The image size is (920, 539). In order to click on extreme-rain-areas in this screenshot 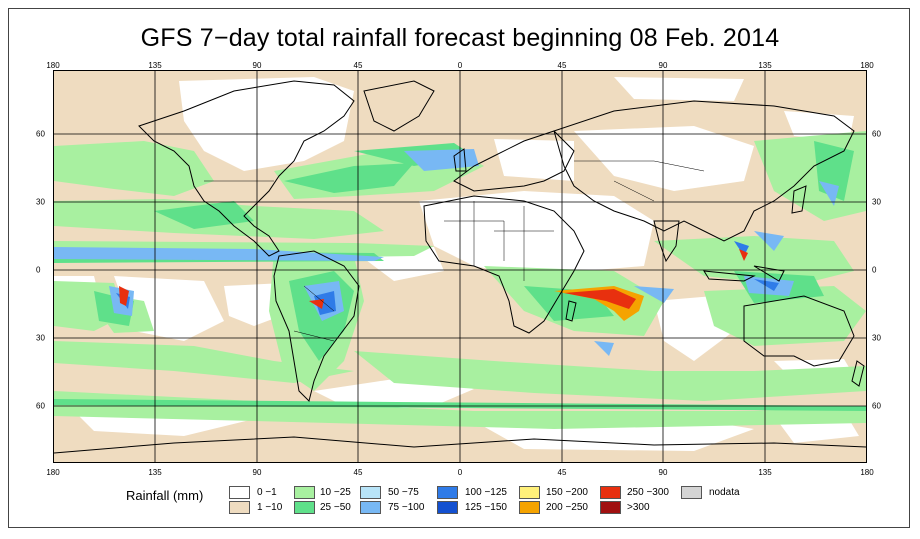, I will do `click(433, 285)`.